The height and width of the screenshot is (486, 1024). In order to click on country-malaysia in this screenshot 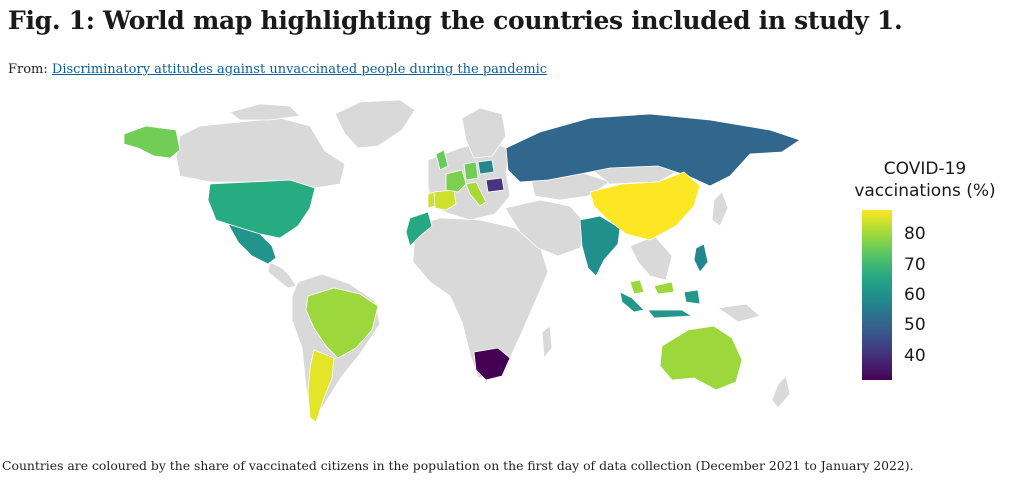, I will do `click(652, 287)`.